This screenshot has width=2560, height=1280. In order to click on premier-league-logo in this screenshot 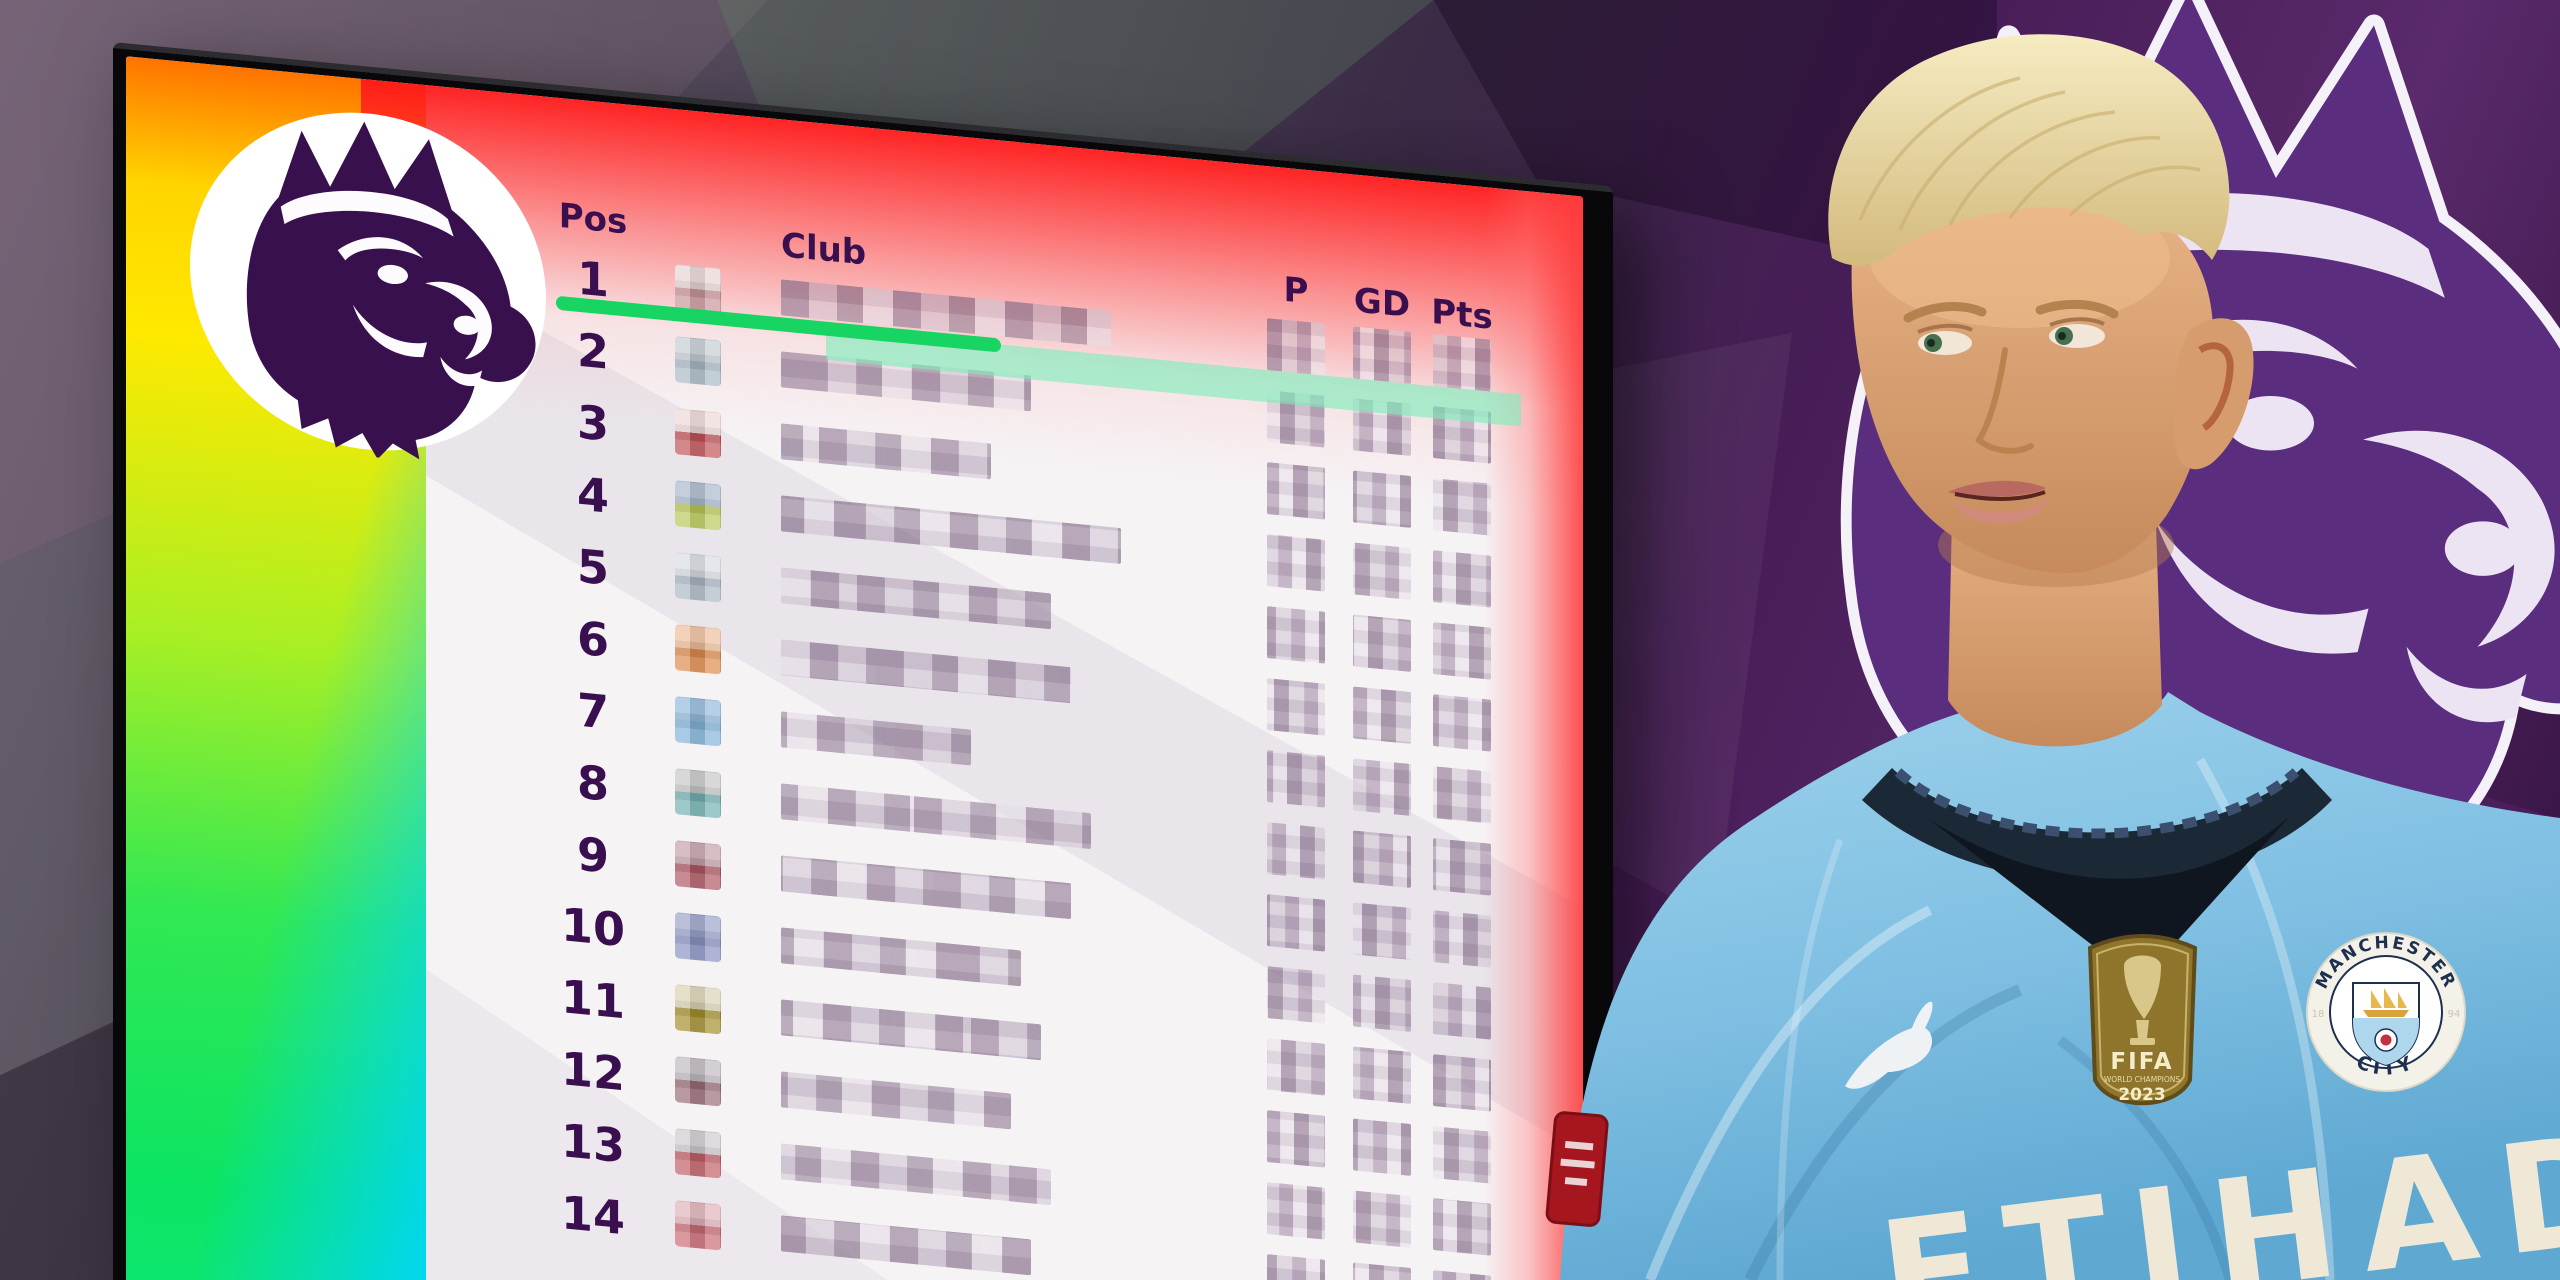, I will do `click(368, 292)`.